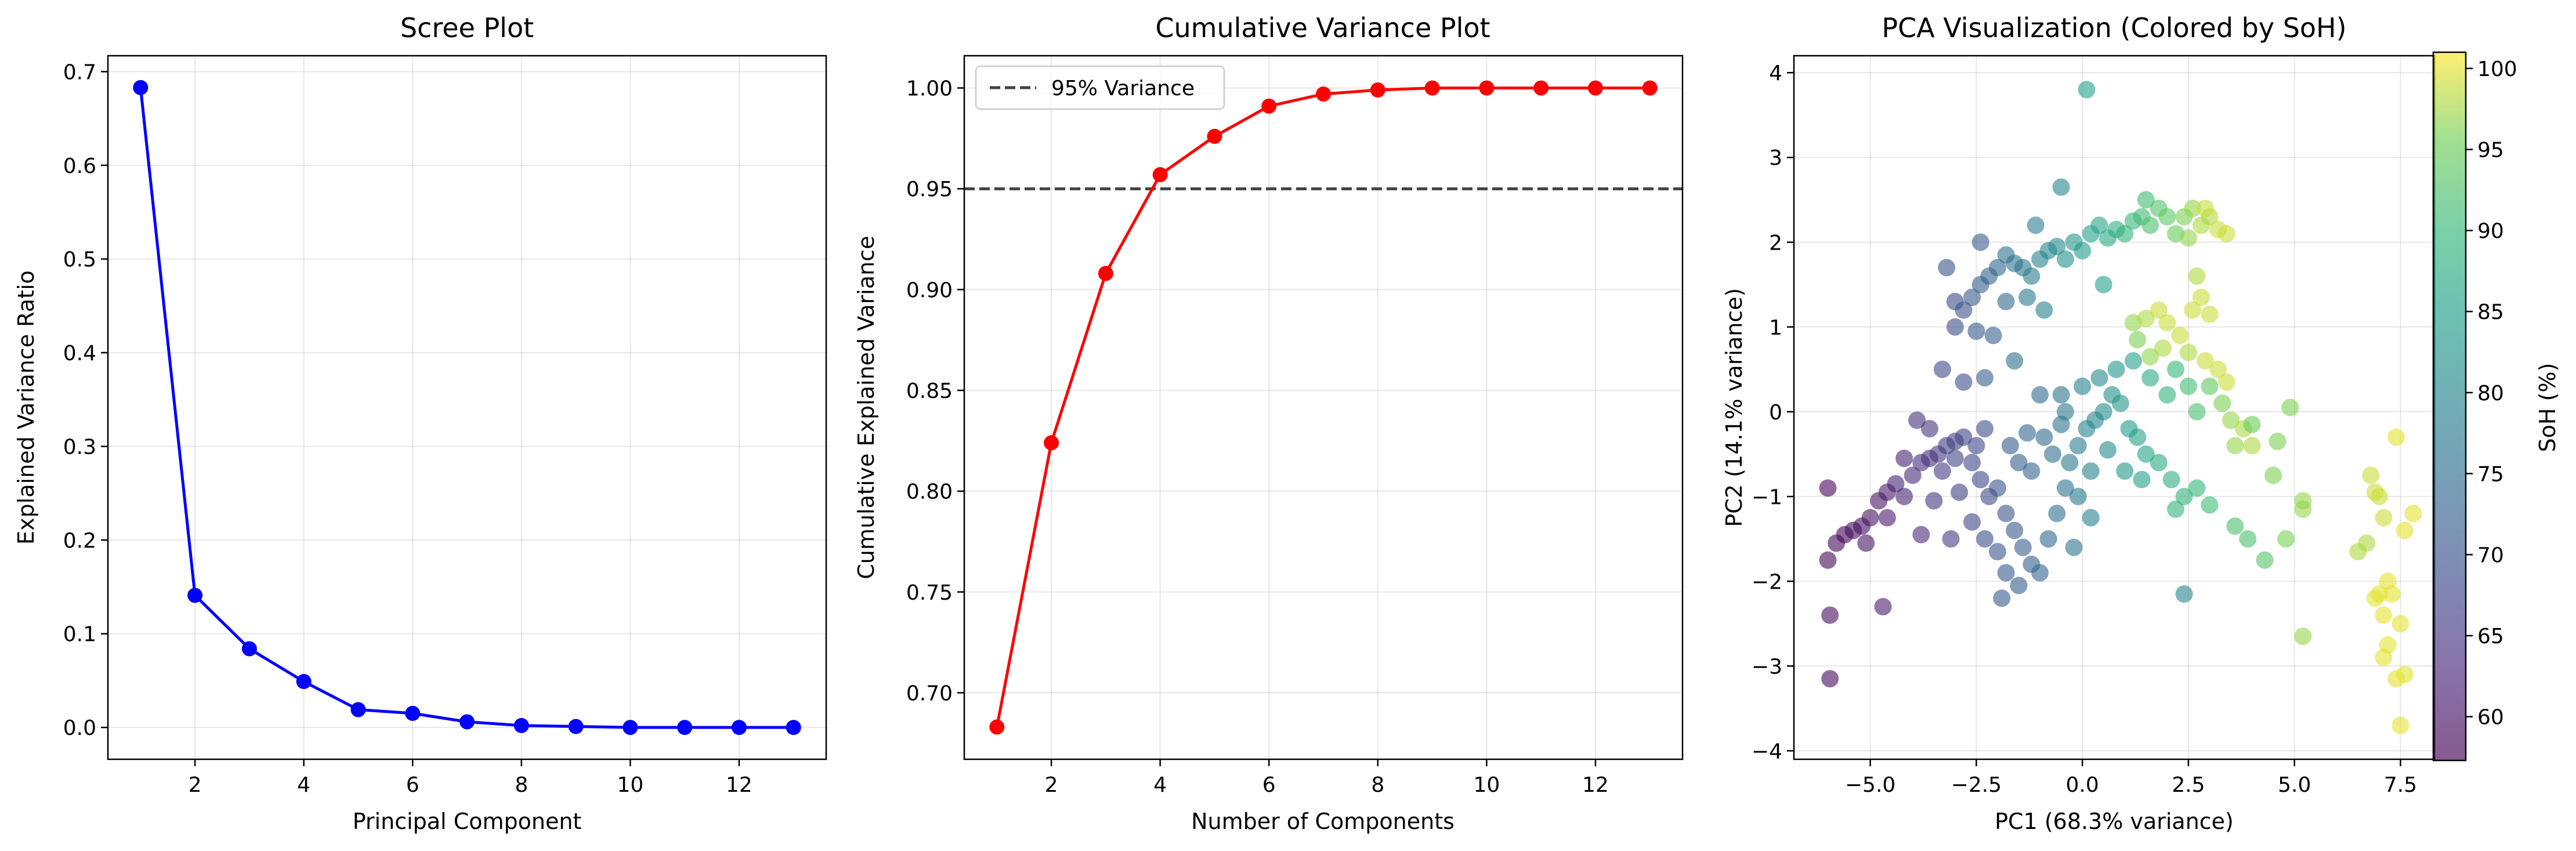  Describe the element at coordinates (79, 447) in the screenshot. I see `scree-ytick-label: 0.3` at that location.